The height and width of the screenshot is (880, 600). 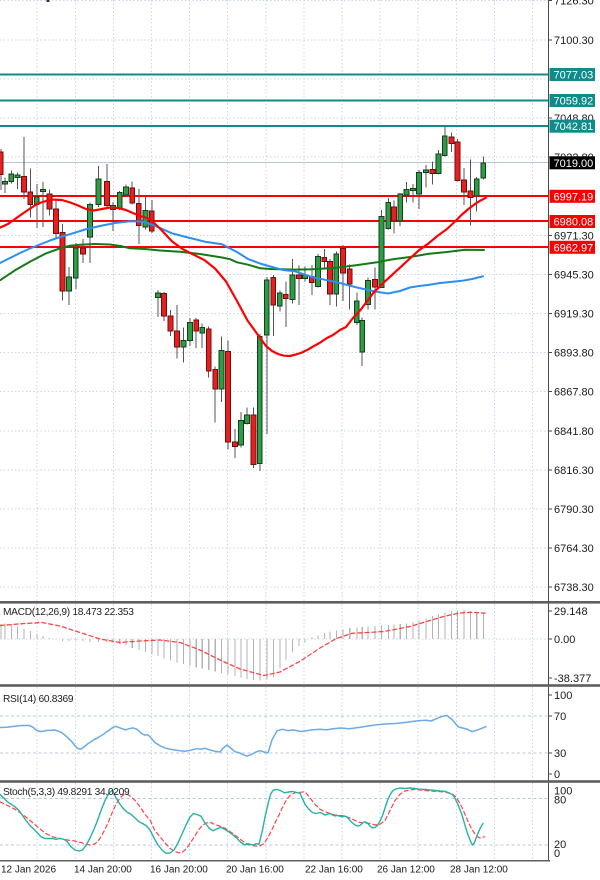 I want to click on svg-text: 6997.19, so click(x=574, y=197).